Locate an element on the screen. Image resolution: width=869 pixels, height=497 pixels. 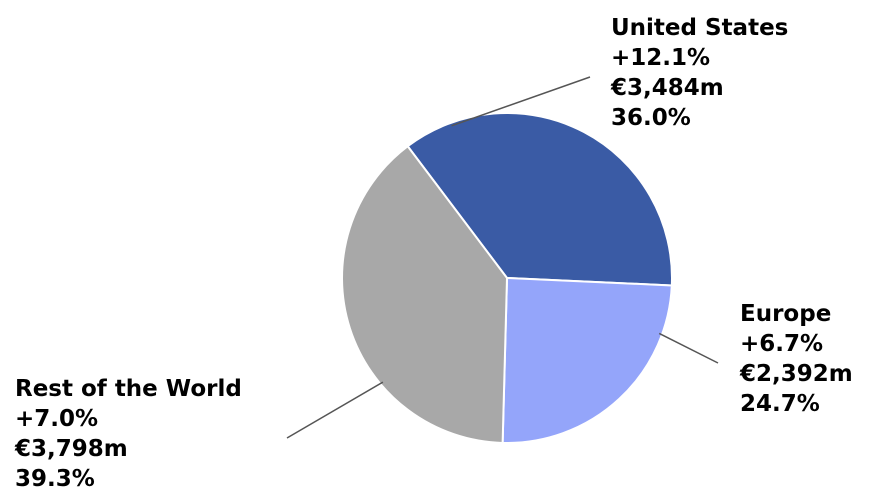
data-label-europe: Europe +6.7% €2,392m 24.7% is located at coordinates (796, 359).